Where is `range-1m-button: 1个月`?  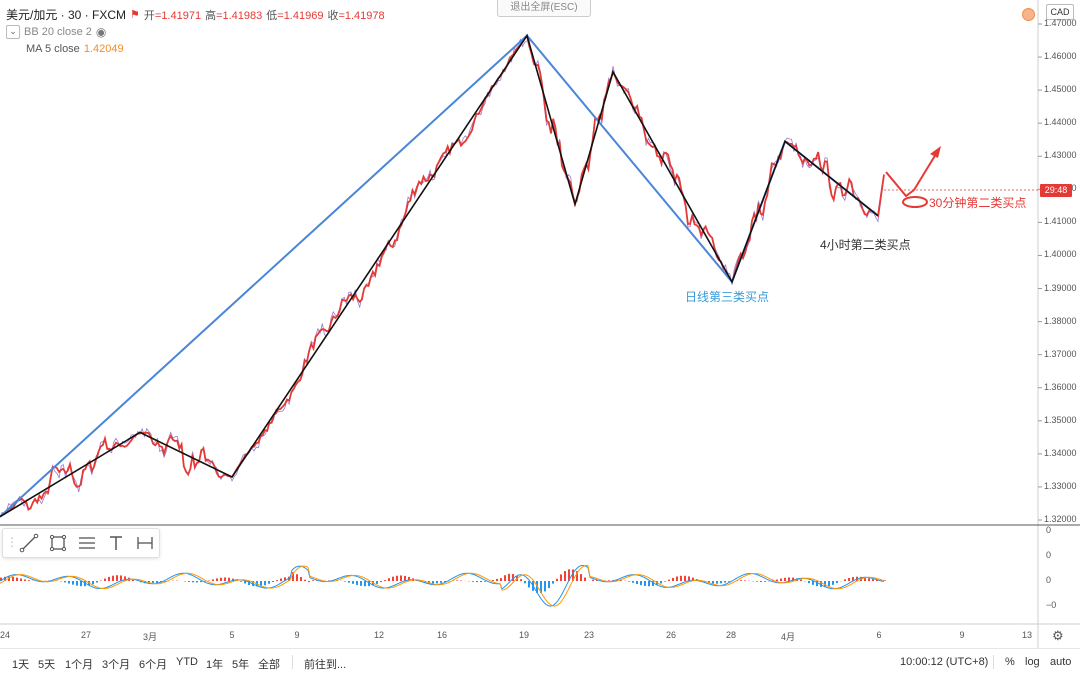 range-1m-button: 1个月 is located at coordinates (79, 664).